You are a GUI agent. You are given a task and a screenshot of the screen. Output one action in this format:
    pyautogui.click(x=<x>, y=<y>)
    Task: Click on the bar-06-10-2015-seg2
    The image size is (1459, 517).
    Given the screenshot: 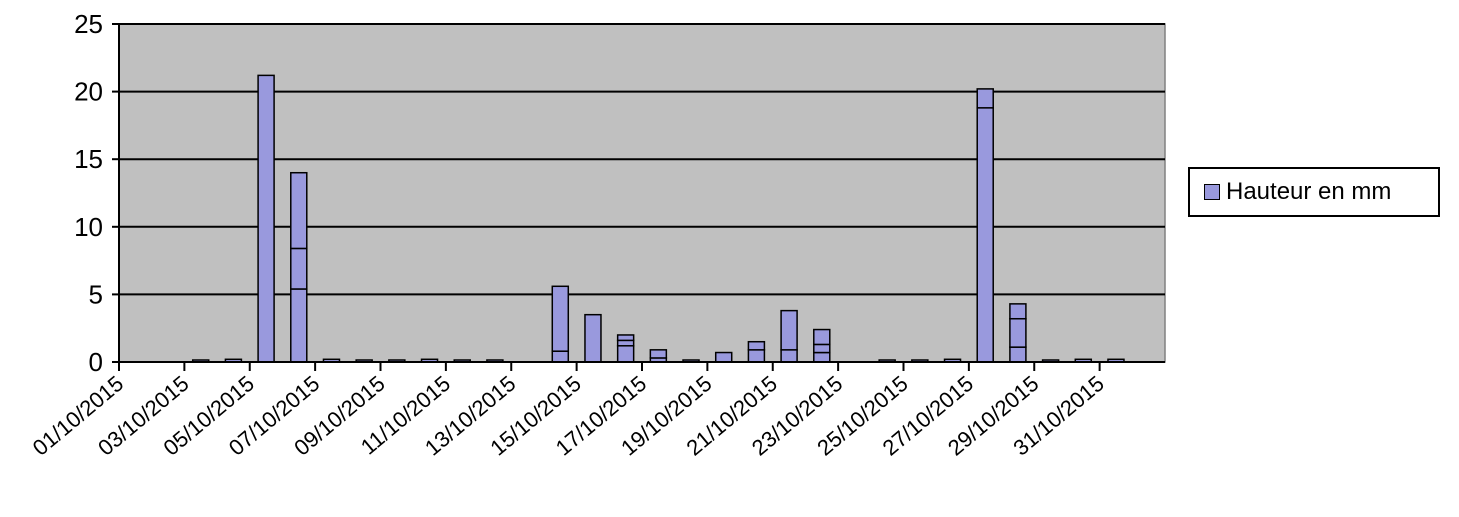 What is the action you would take?
    pyautogui.click(x=299, y=210)
    